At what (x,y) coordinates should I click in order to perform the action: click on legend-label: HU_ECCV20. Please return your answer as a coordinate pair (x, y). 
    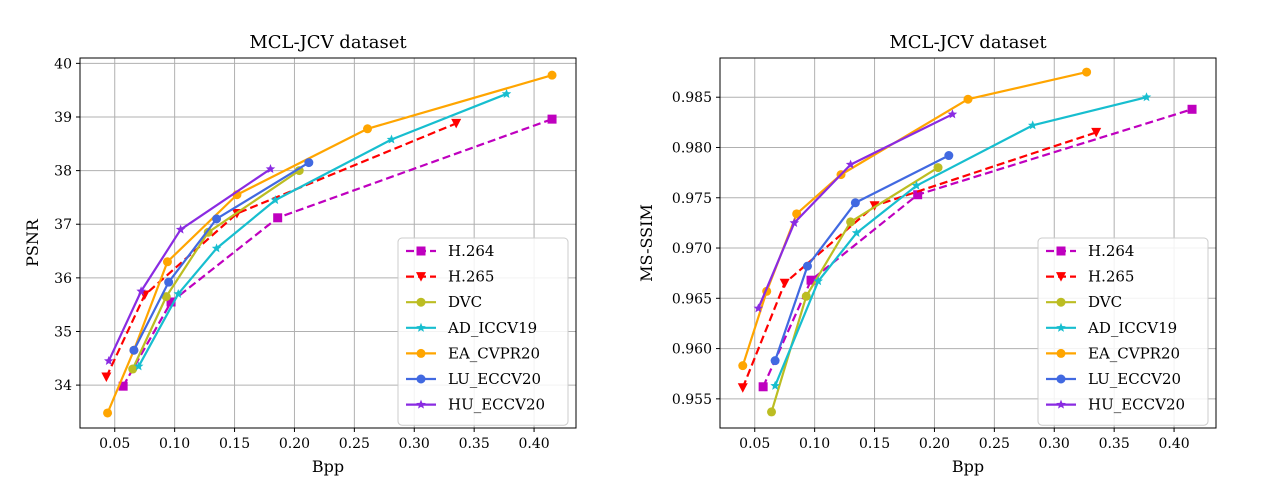
    Looking at the image, I should click on (496, 405).